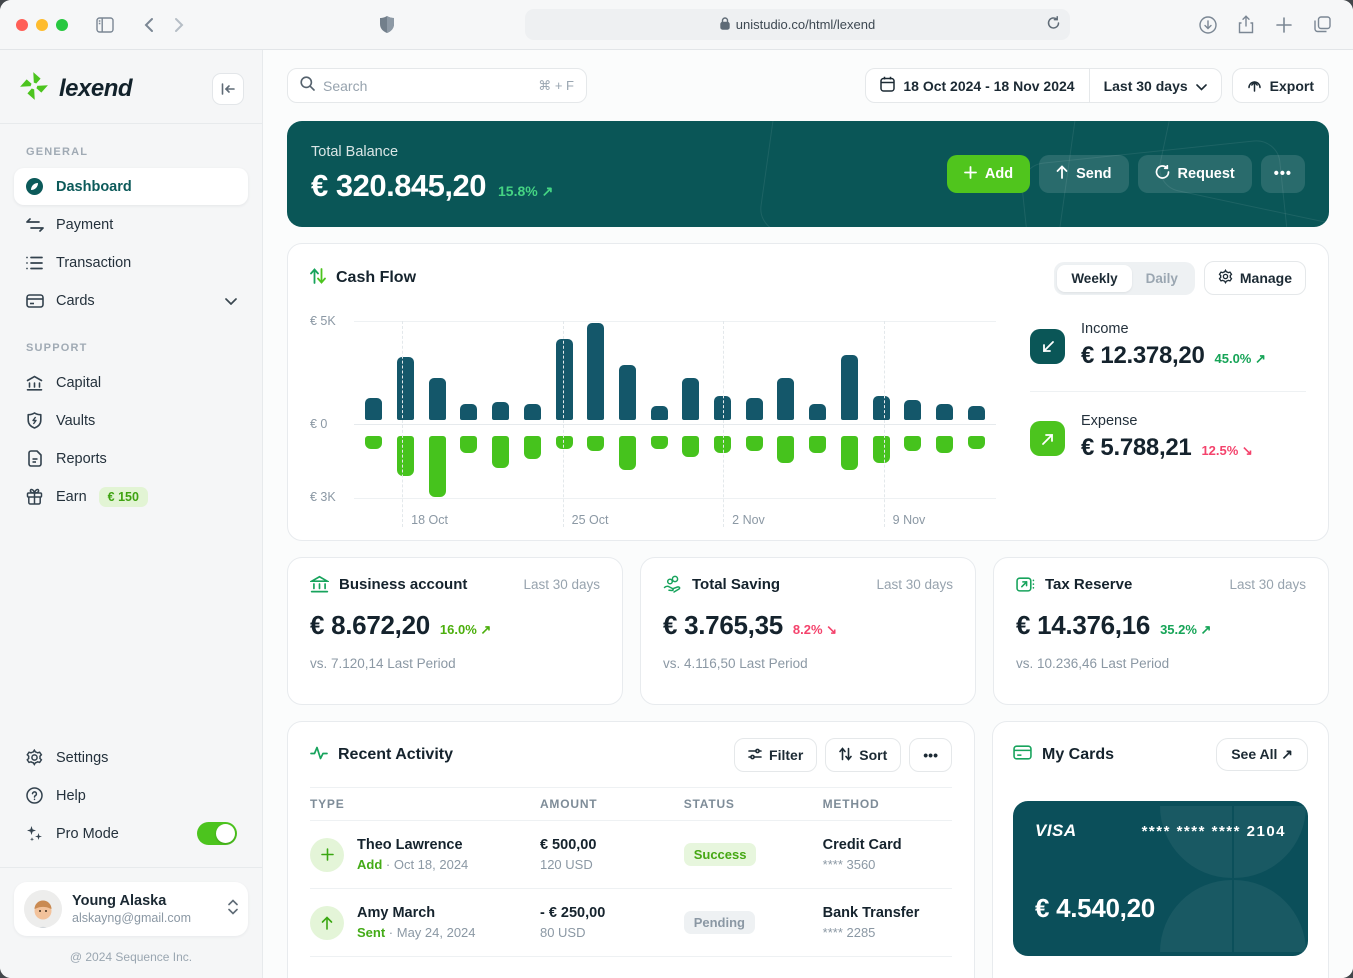 The height and width of the screenshot is (978, 1353). Describe the element at coordinates (1322, 25) in the screenshot. I see `tab-overview-button` at that location.